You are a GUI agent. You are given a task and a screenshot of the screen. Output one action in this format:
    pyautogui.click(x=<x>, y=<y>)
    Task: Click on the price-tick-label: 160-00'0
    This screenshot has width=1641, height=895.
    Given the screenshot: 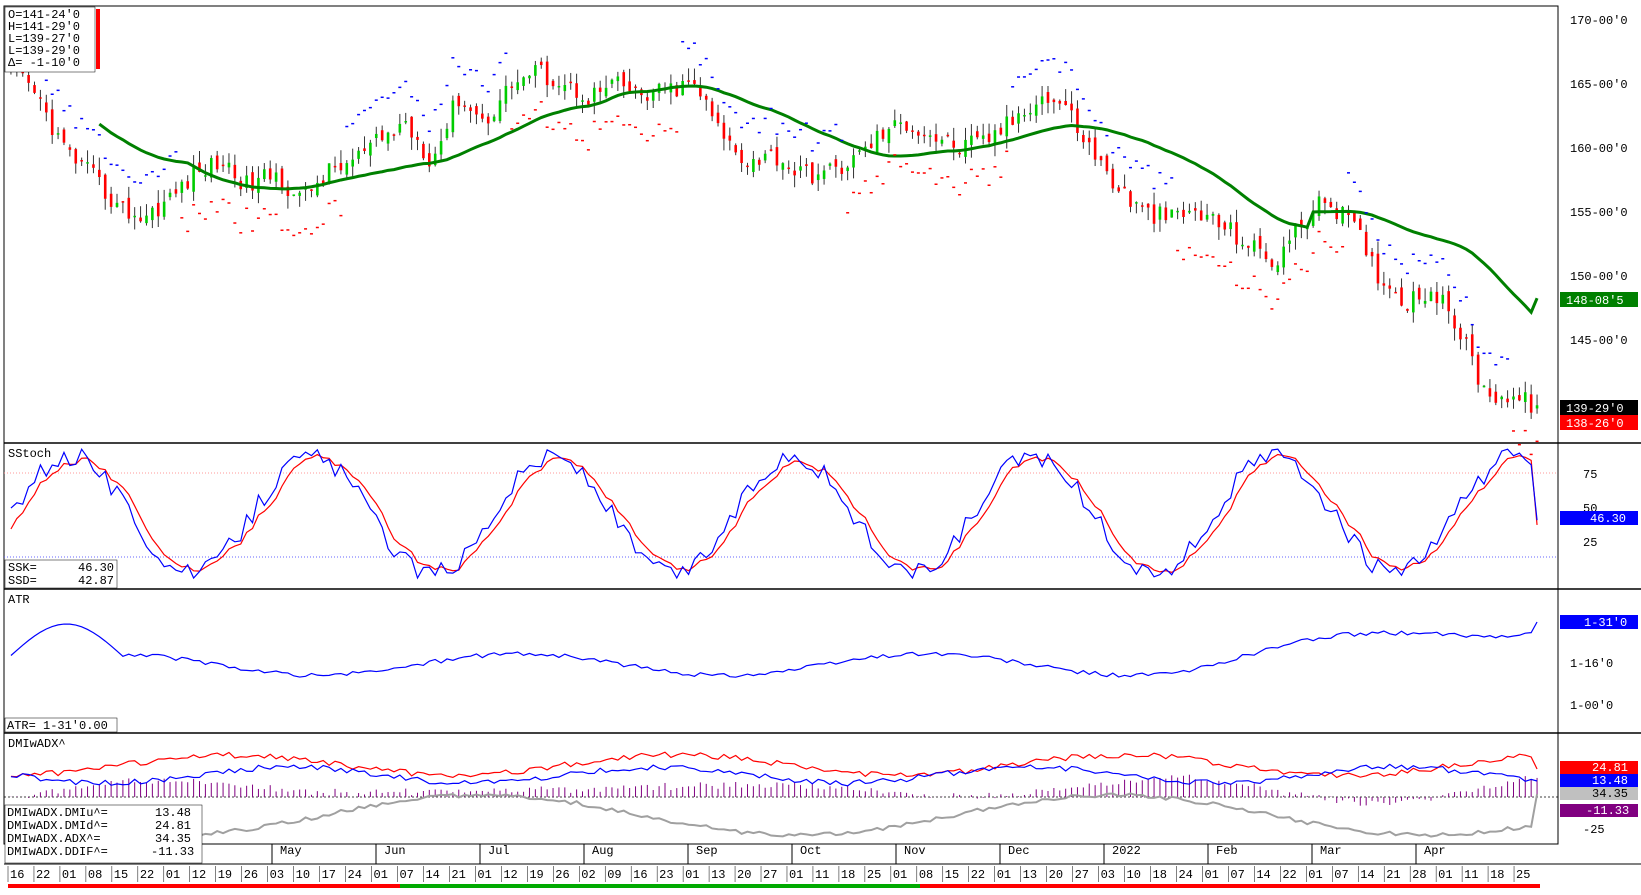 What is the action you would take?
    pyautogui.click(x=1599, y=149)
    